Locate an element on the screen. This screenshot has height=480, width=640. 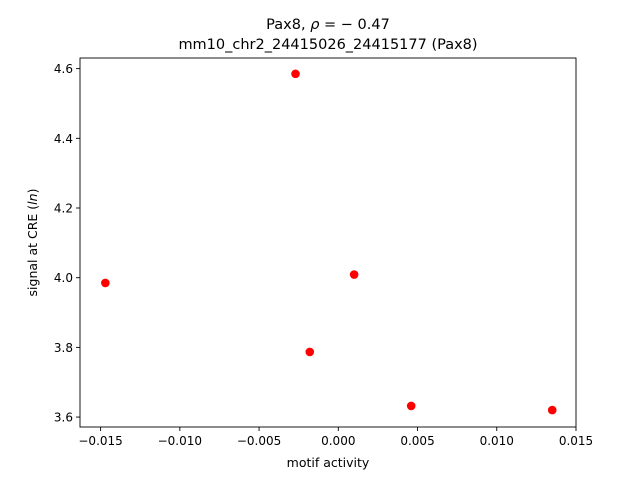
y-axis: 3.6 3.8 4.0 4.2 4.4 4.6 is located at coordinates (67, 243).